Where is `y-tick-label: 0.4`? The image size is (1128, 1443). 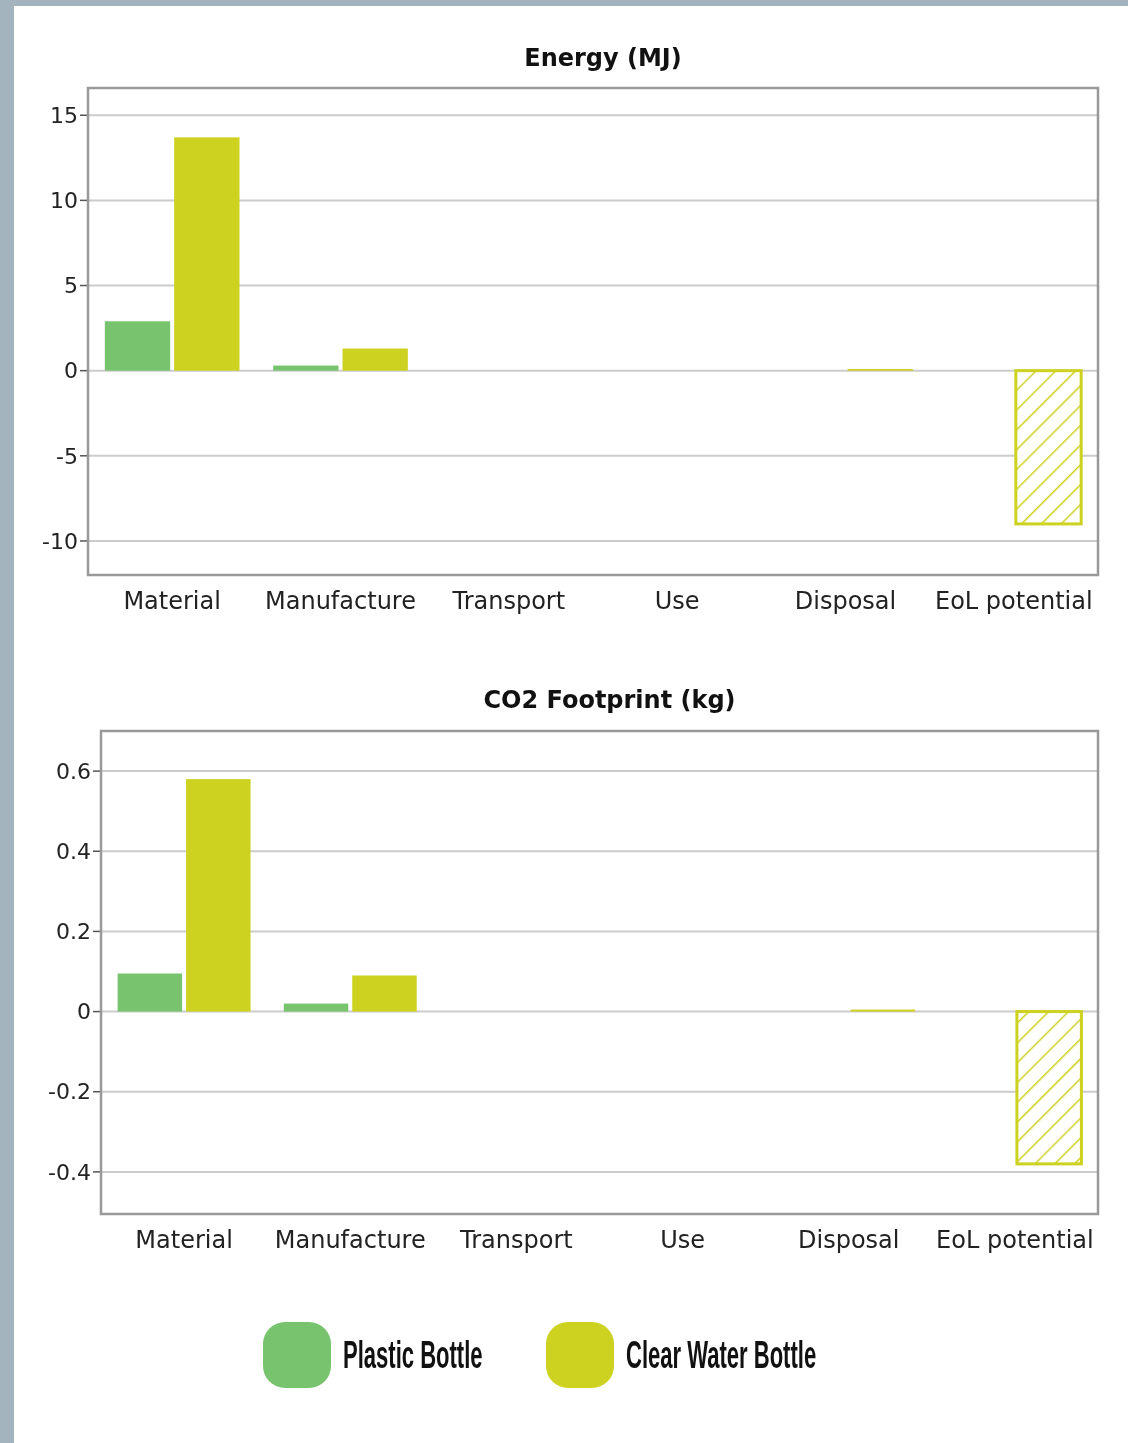 y-tick-label: 0.4 is located at coordinates (73, 851).